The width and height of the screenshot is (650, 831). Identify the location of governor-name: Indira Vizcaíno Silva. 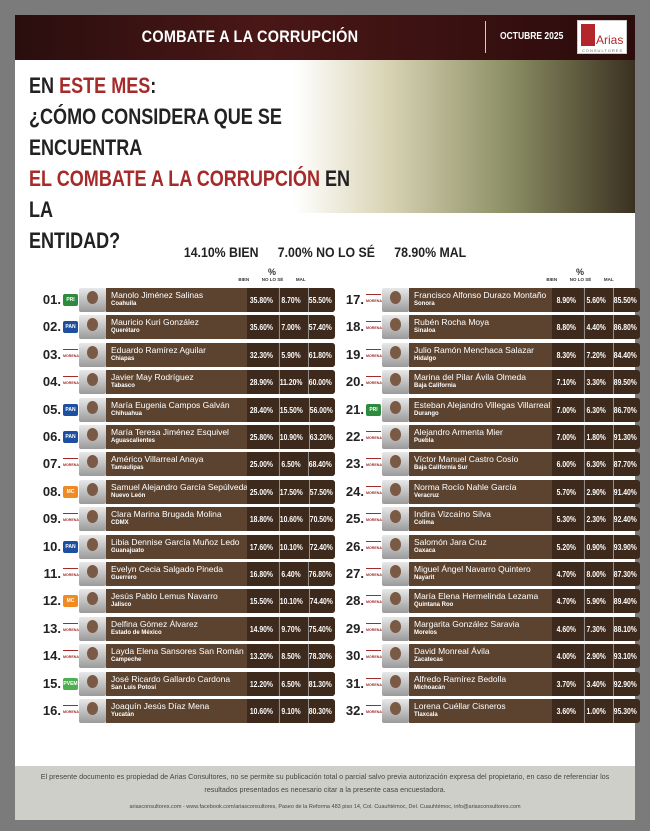
(452, 514).